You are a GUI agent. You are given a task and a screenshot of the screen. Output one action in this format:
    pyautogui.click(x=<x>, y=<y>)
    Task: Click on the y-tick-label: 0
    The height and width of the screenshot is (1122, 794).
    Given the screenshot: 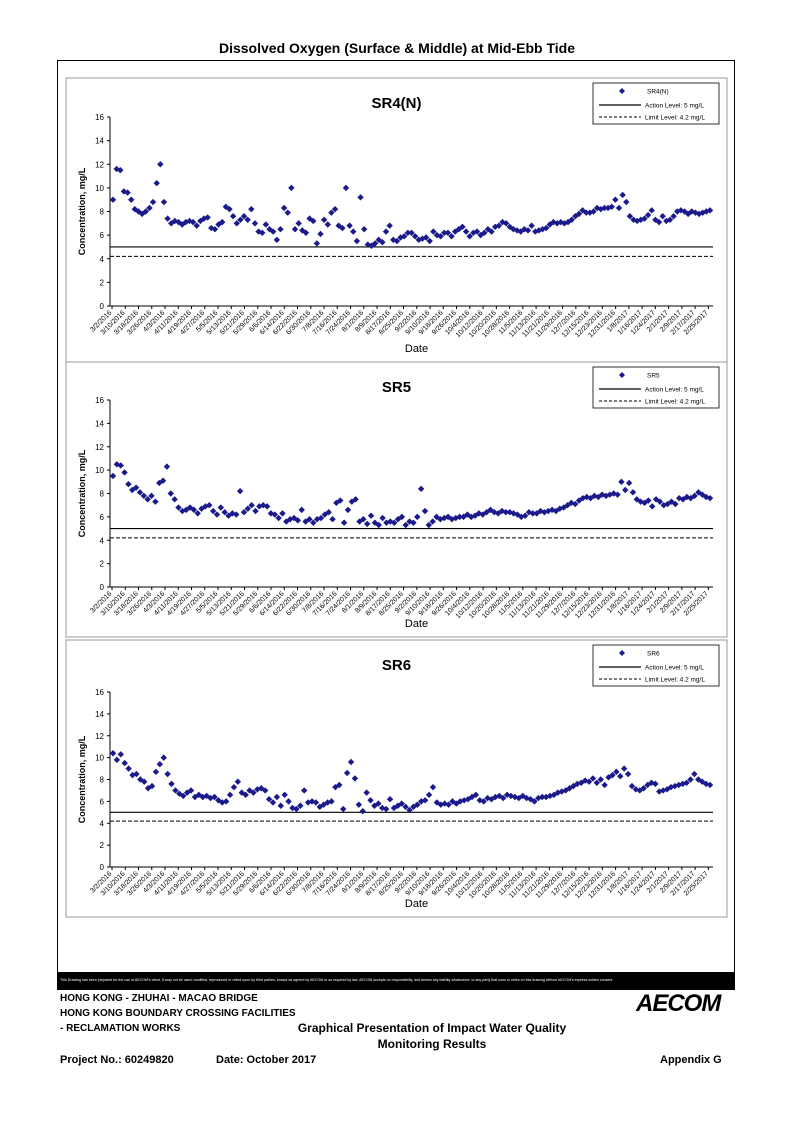 What is the action you would take?
    pyautogui.click(x=102, y=587)
    